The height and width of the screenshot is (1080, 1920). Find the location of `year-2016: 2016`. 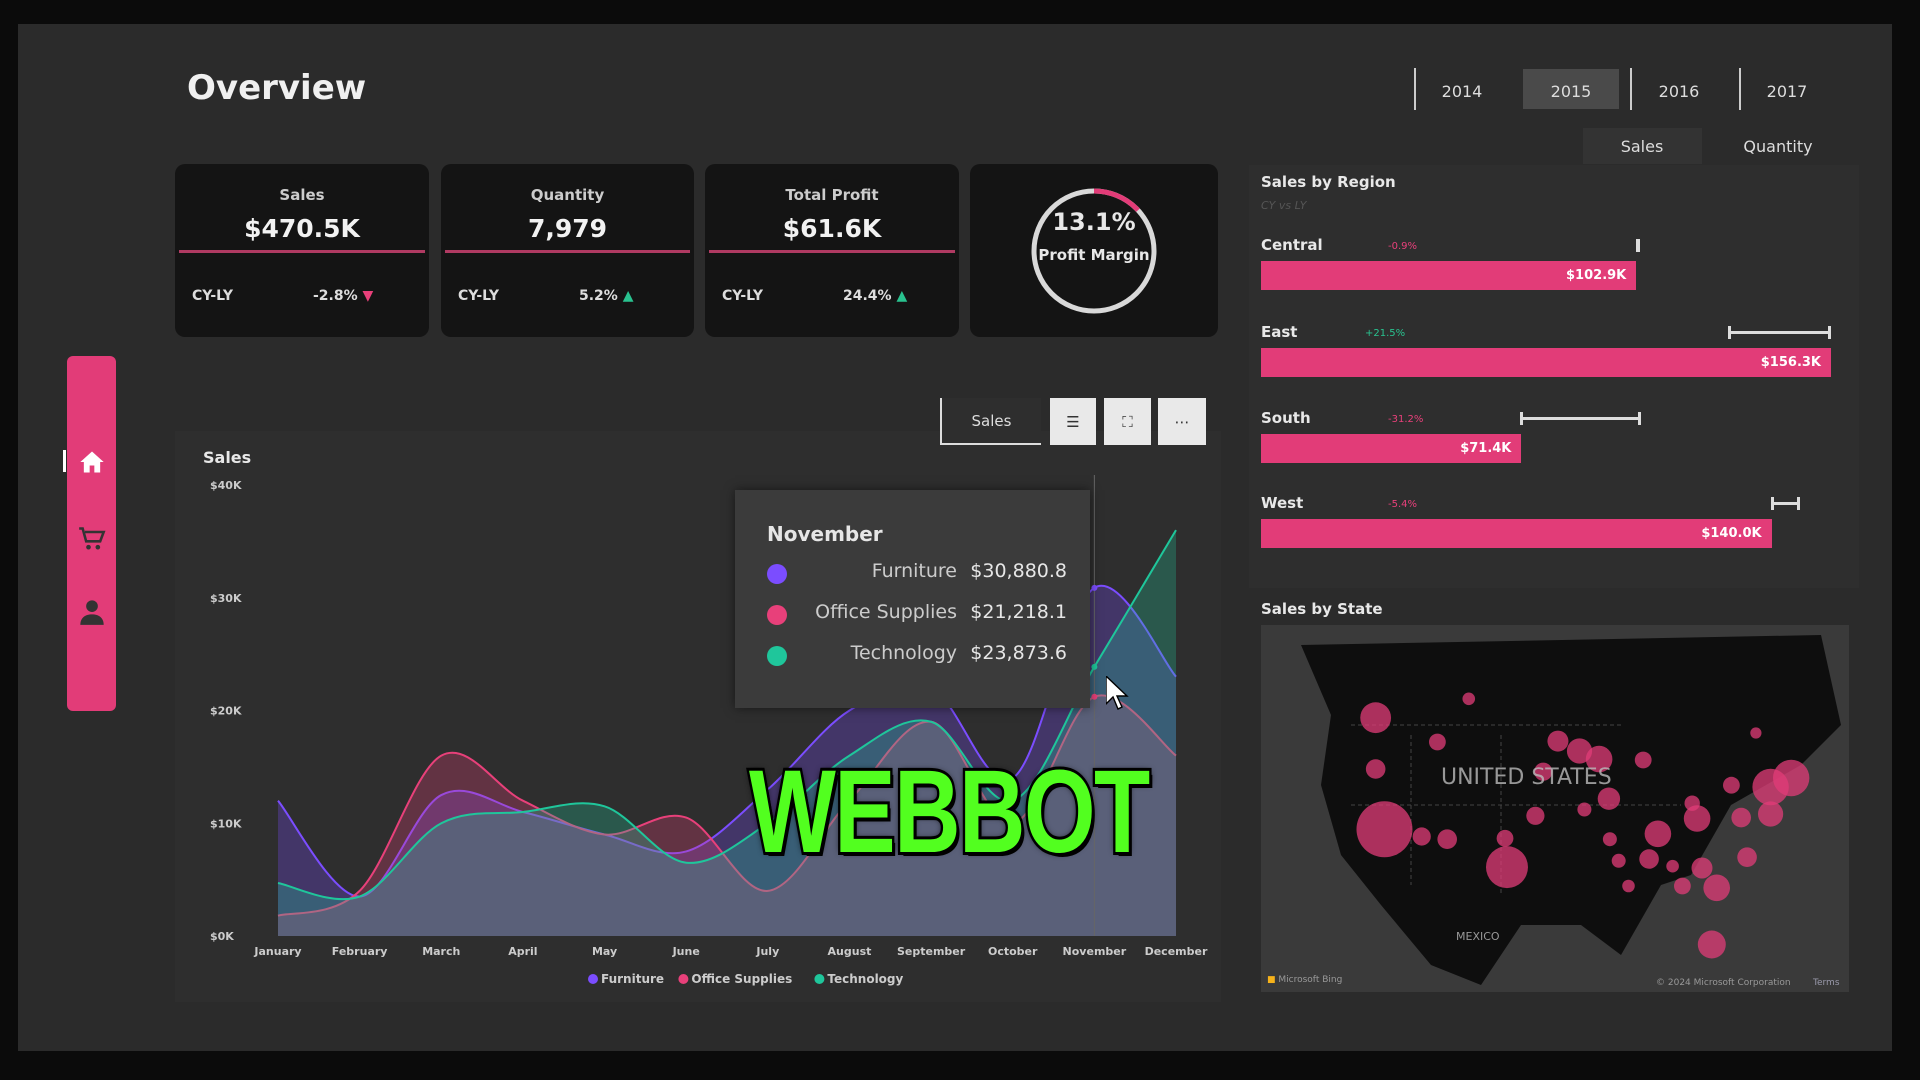

year-2016: 2016 is located at coordinates (1679, 91).